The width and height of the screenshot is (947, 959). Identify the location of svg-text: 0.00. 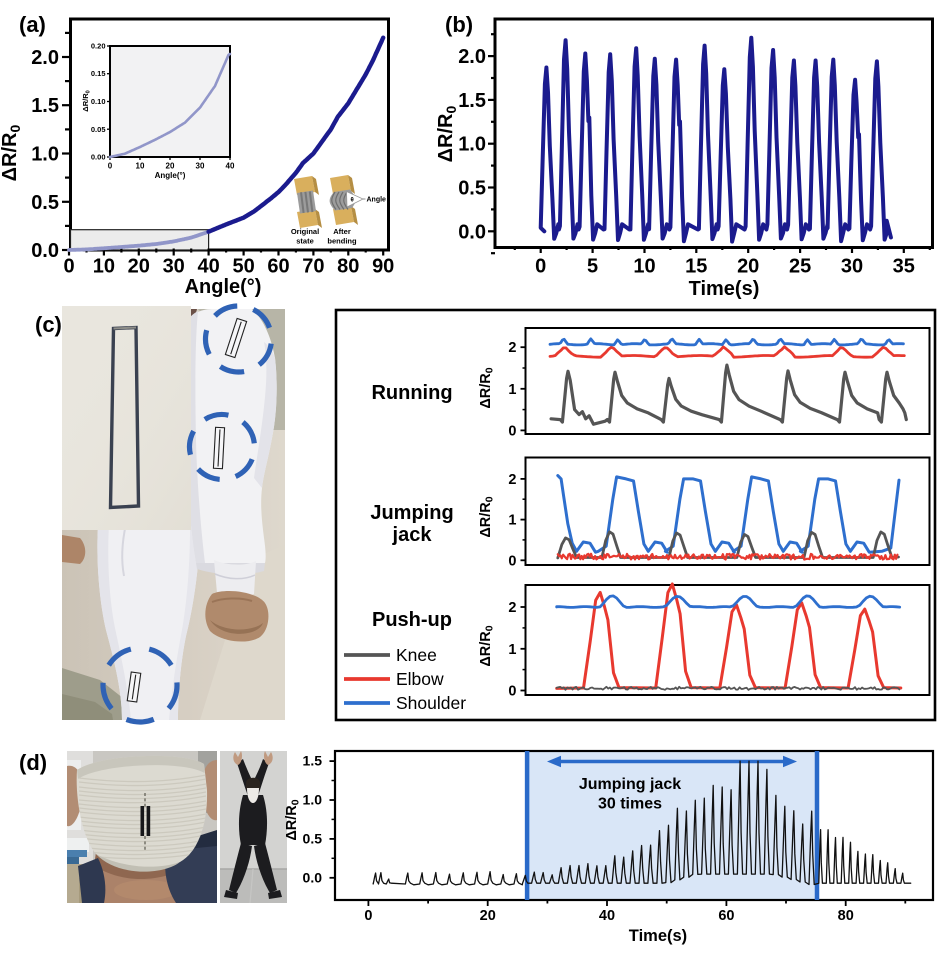
(98, 157).